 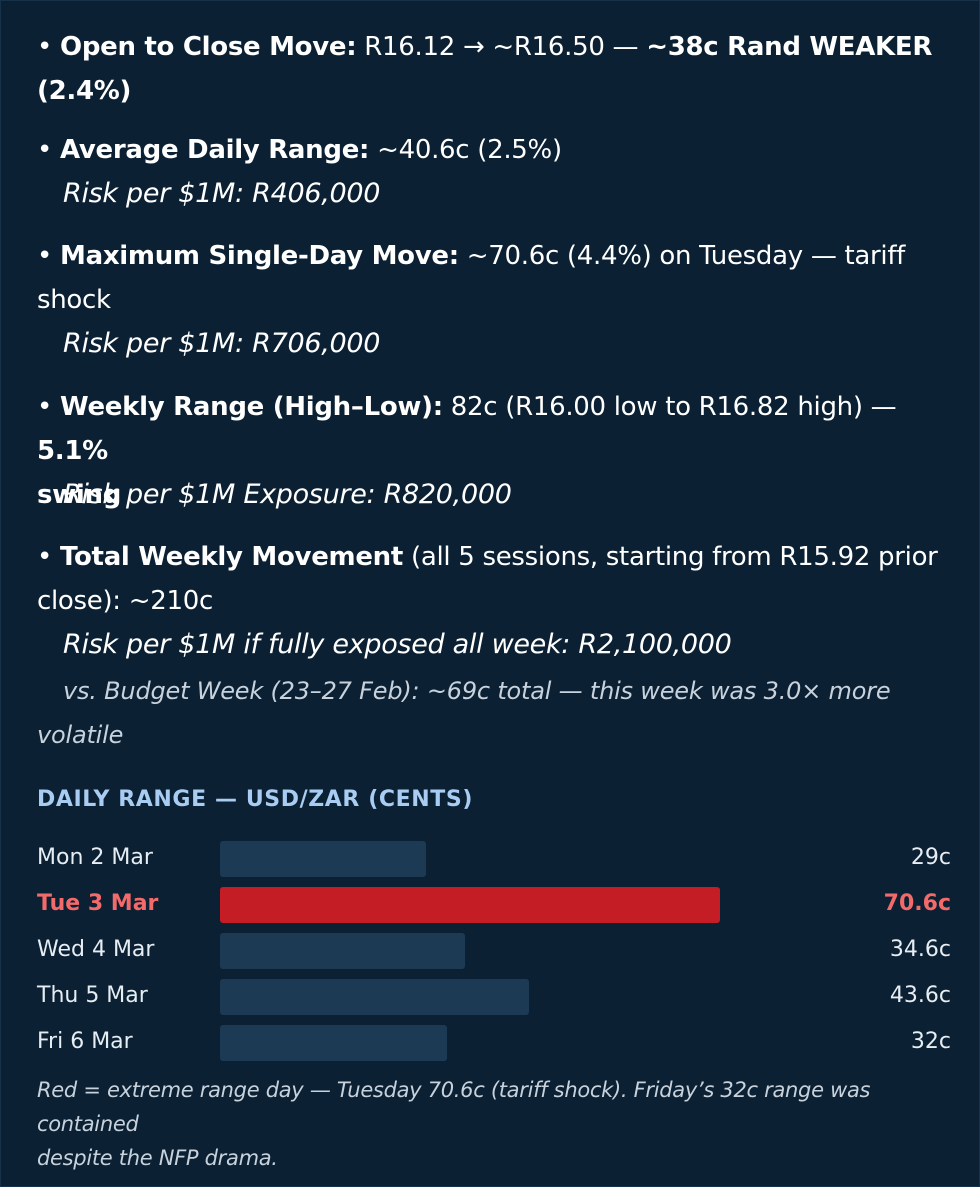 I want to click on stat-emphasis-cont: swing, so click(x=79, y=495).